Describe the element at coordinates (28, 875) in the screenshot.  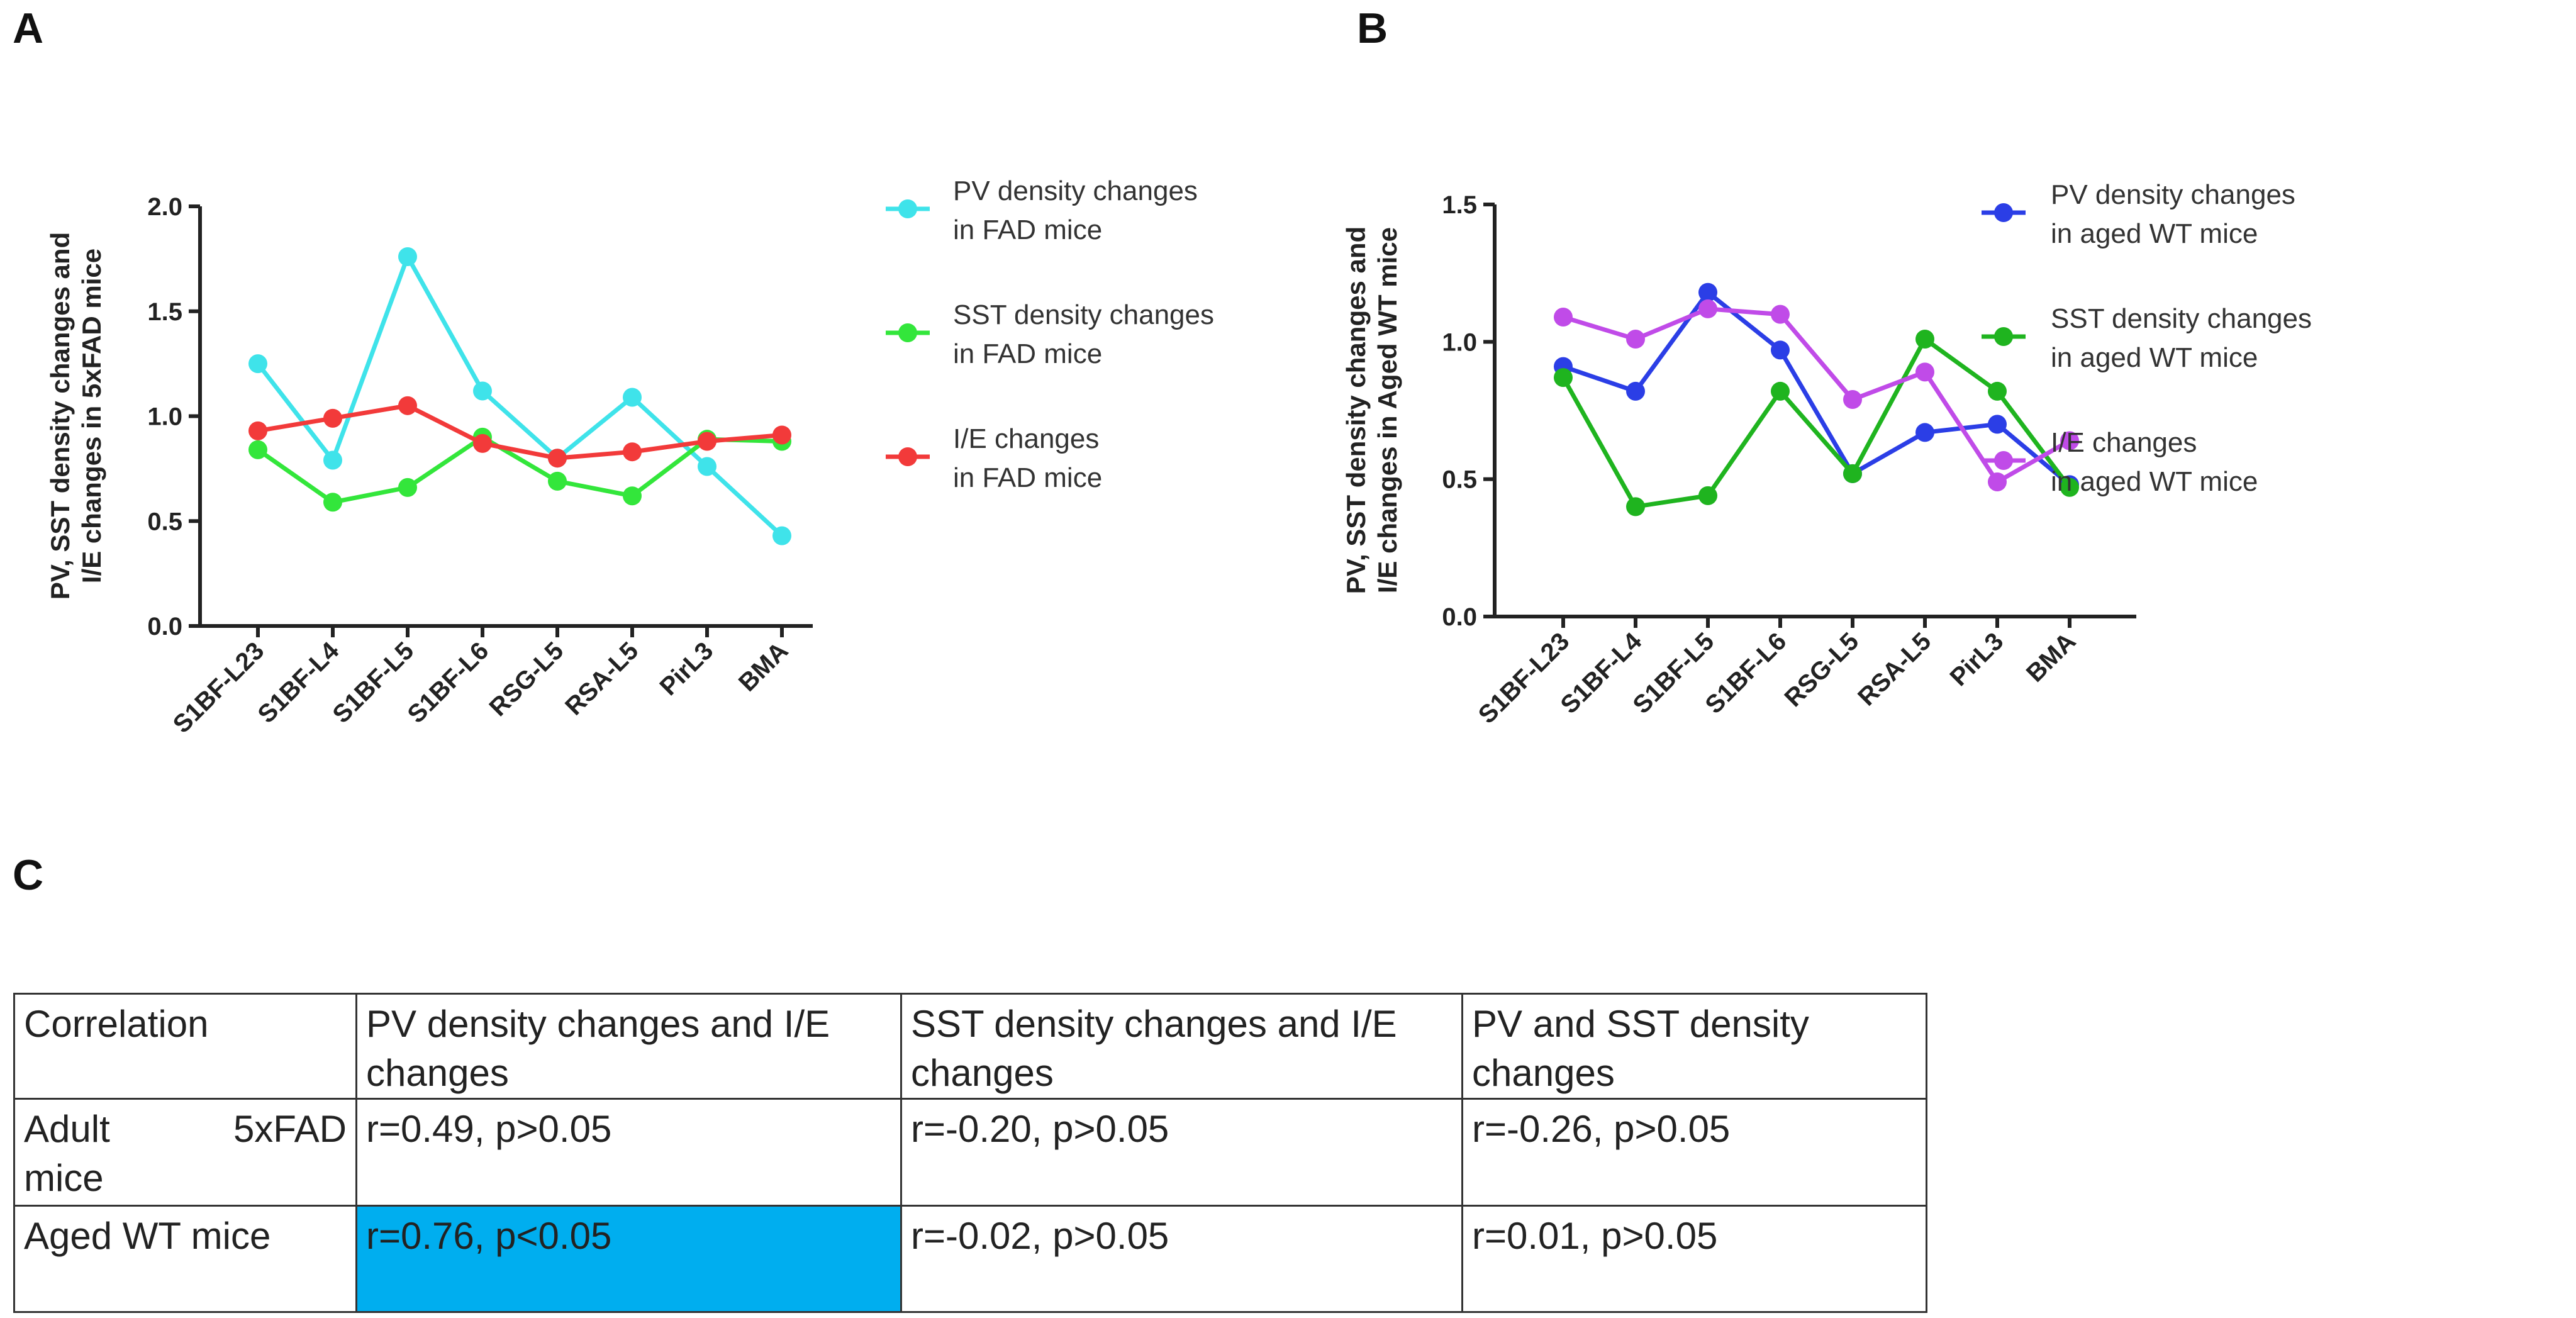
I see `panel-label-c: C` at that location.